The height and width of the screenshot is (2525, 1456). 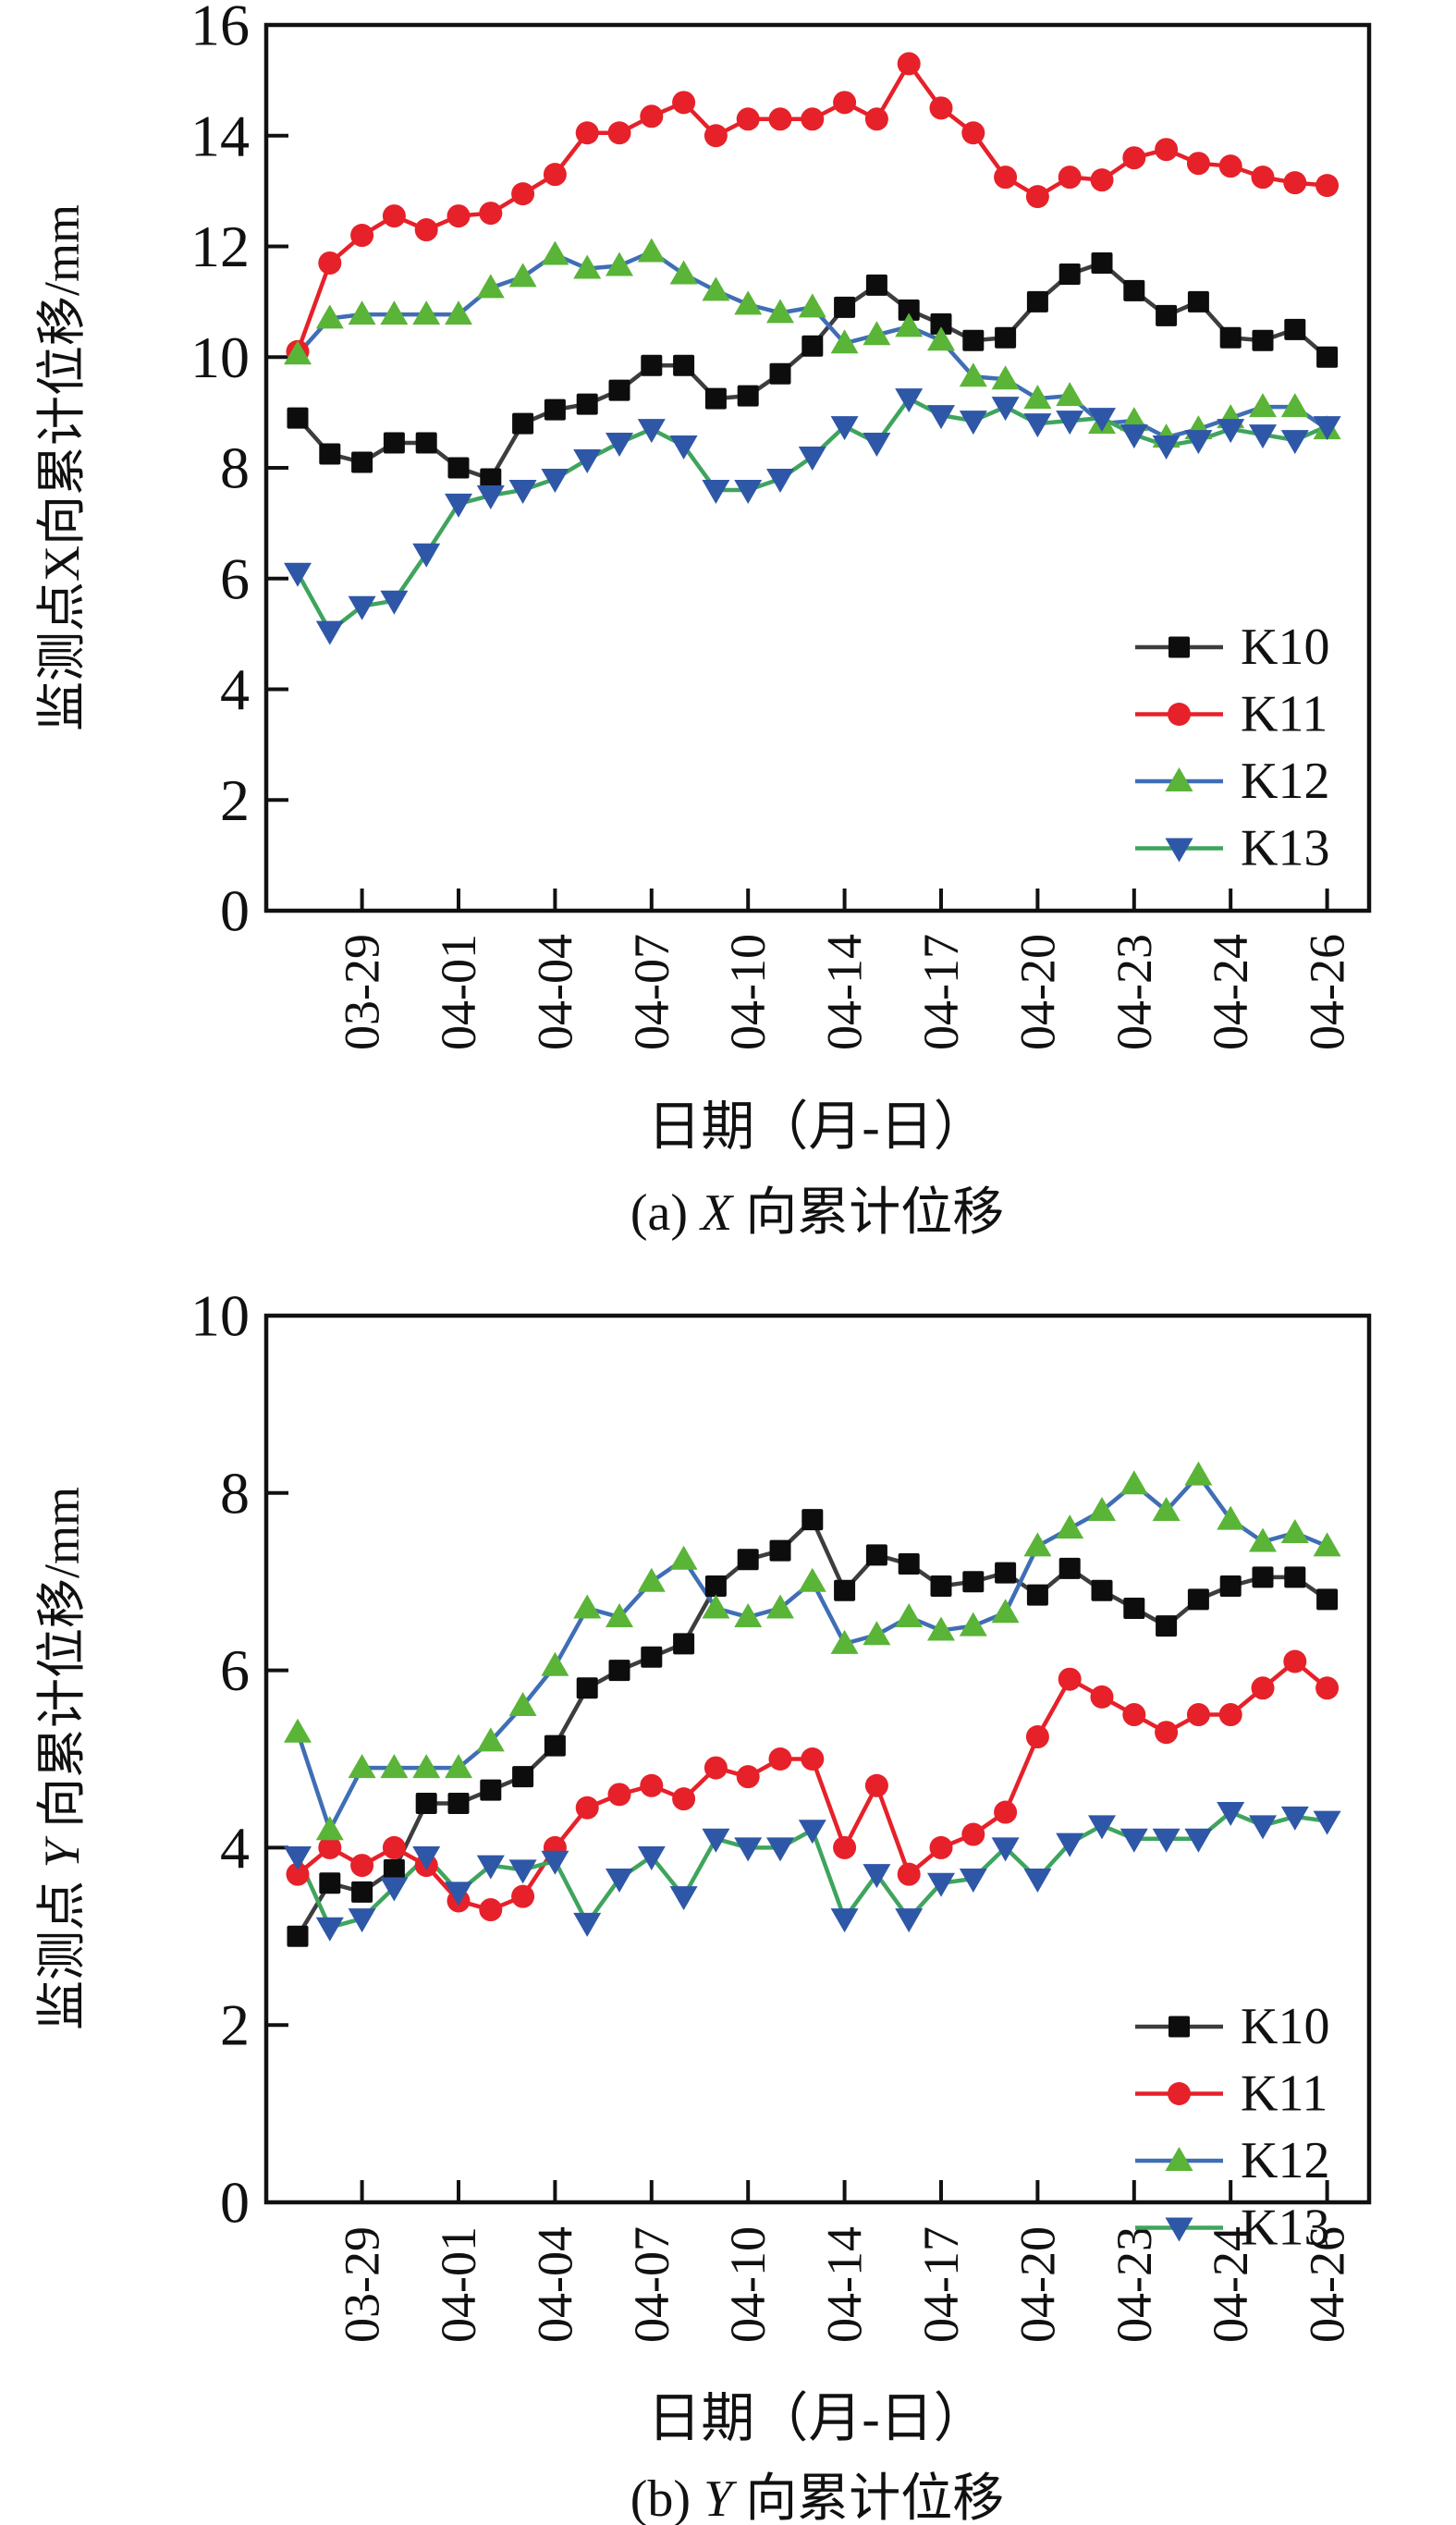 I want to click on series-line-K13, so click(x=812, y=515).